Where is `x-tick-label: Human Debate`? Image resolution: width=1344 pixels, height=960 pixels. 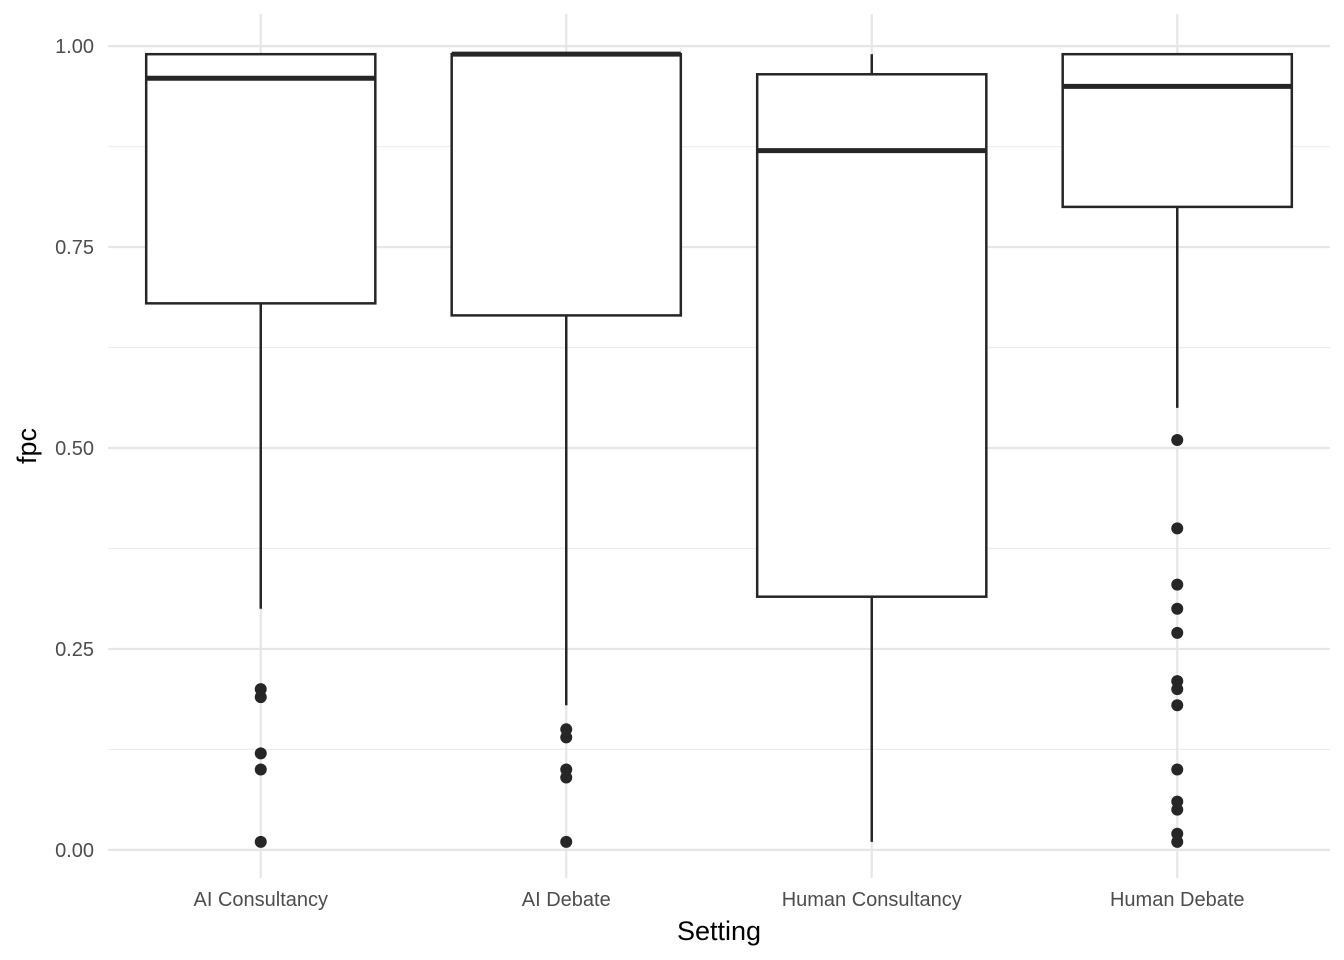 x-tick-label: Human Debate is located at coordinates (1177, 900).